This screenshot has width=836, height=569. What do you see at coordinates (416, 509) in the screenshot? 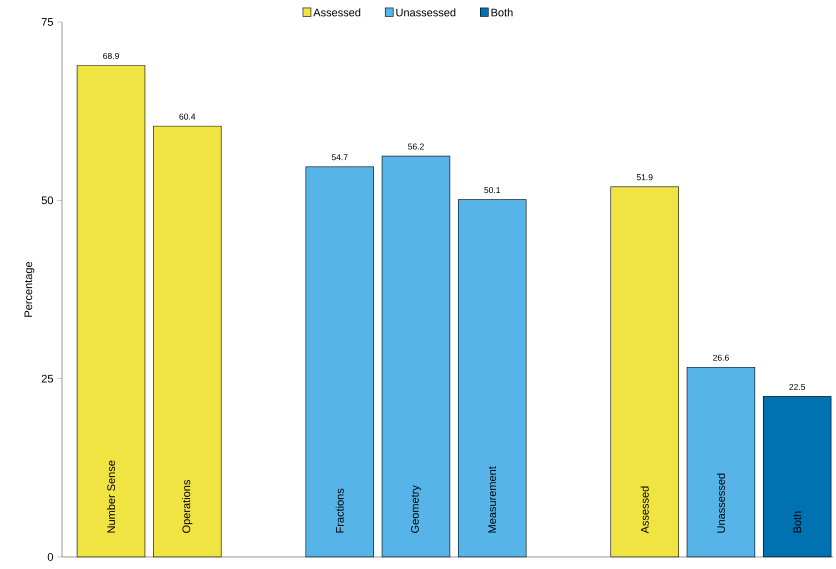
I see `x-tick-label: Geometry` at bounding box center [416, 509].